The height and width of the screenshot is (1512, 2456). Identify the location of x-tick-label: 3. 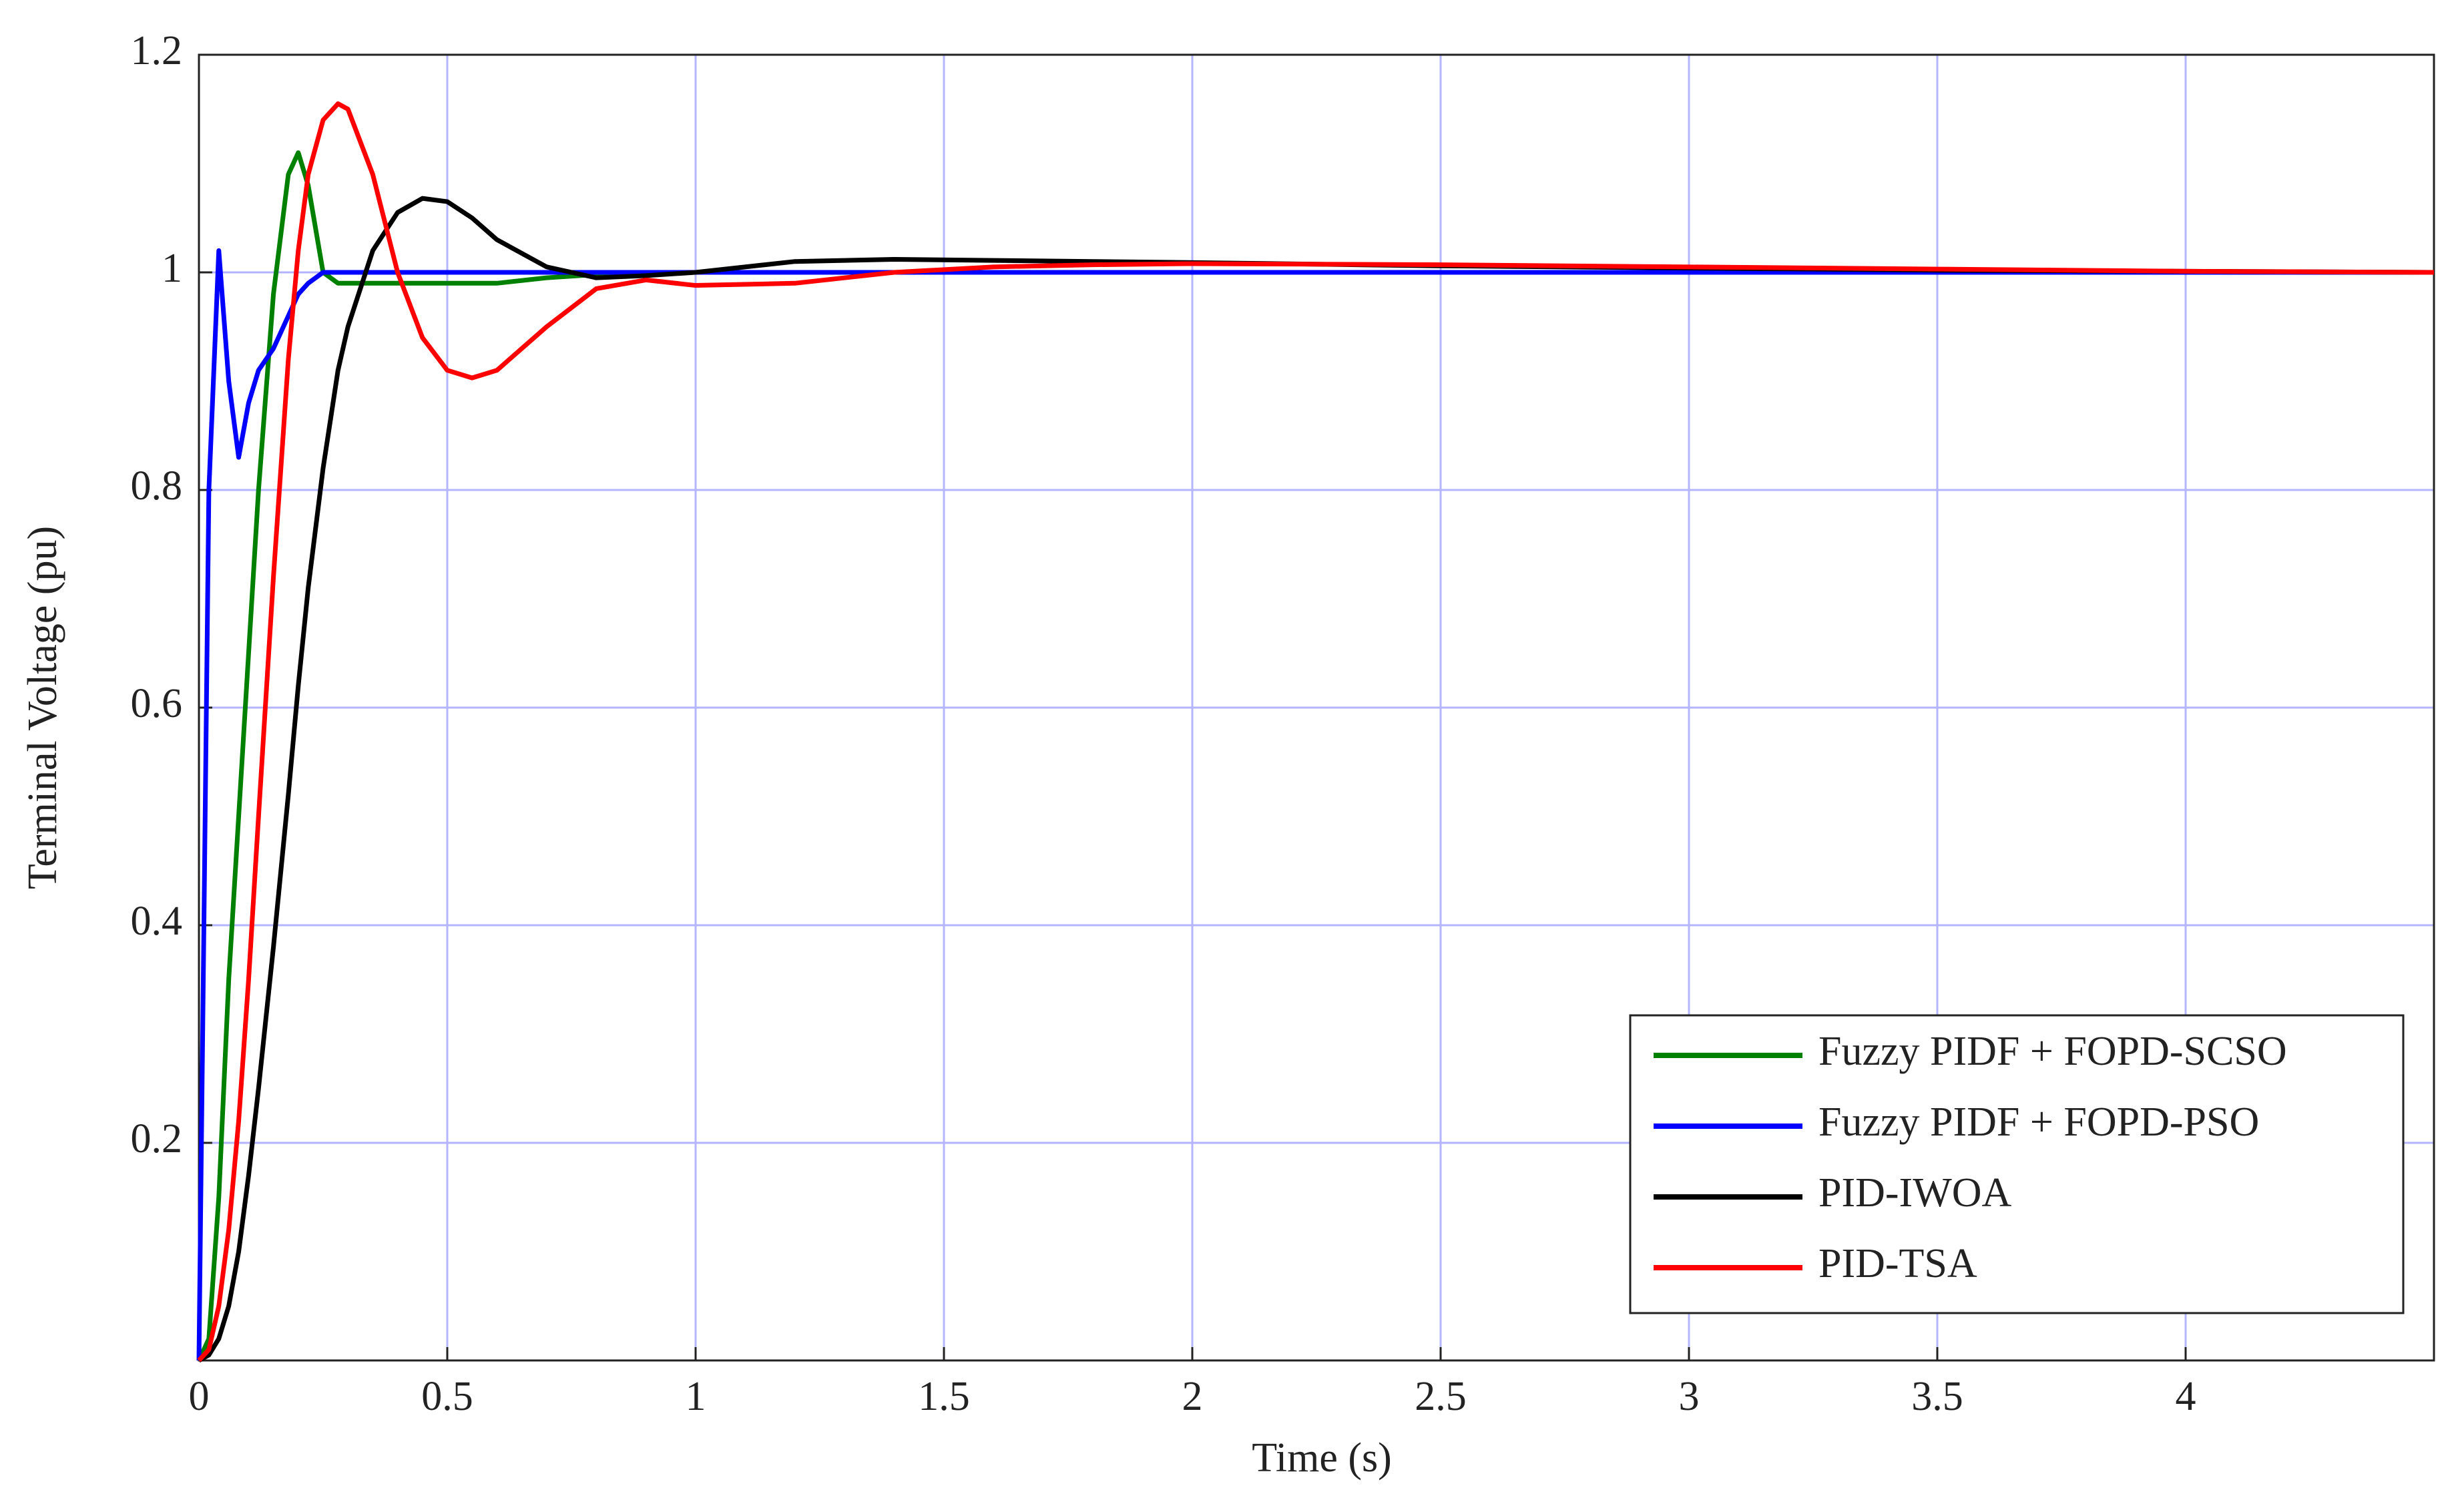
(1689, 1396).